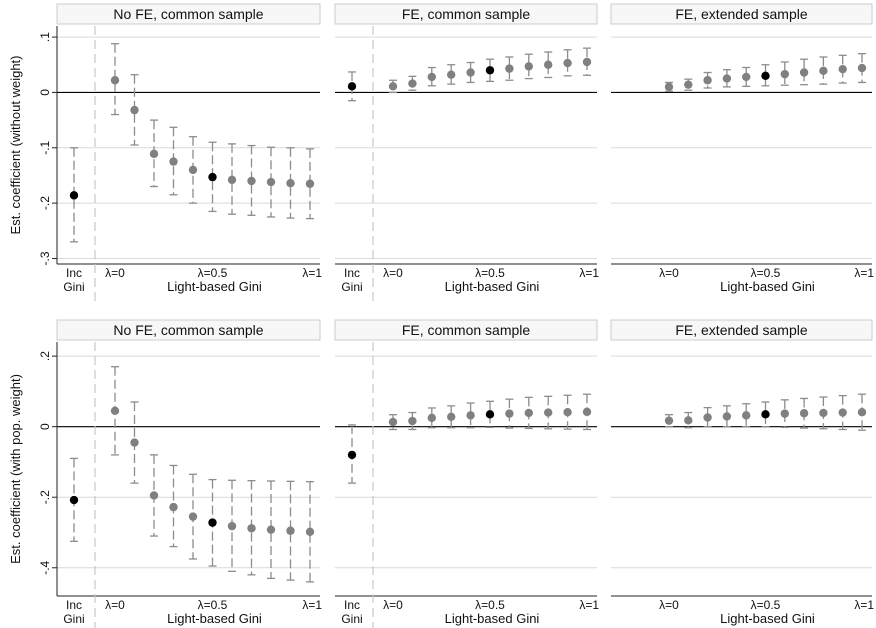  Describe the element at coordinates (45, 356) in the screenshot. I see `y-tick-label: .2` at that location.